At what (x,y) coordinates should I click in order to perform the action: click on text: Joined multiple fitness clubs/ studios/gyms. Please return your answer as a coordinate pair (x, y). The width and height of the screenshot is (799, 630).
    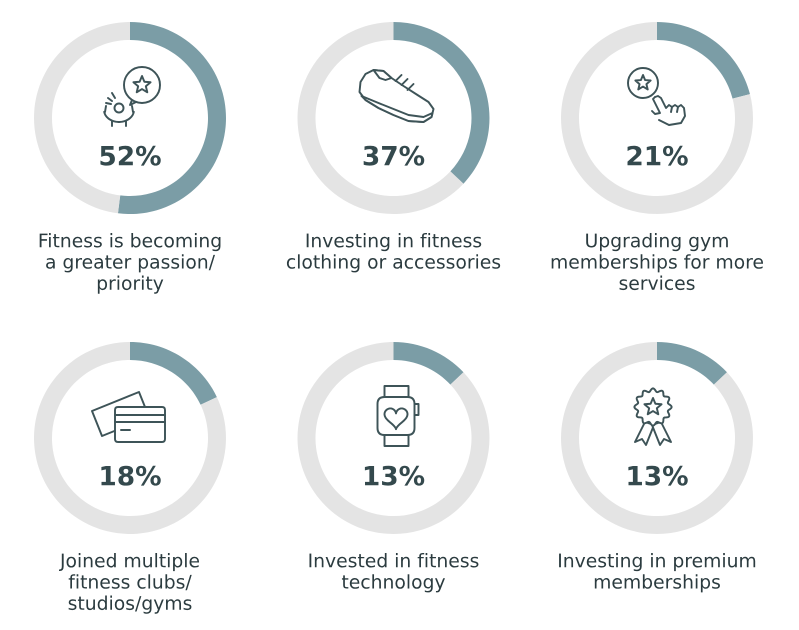
    Looking at the image, I should click on (129, 583).